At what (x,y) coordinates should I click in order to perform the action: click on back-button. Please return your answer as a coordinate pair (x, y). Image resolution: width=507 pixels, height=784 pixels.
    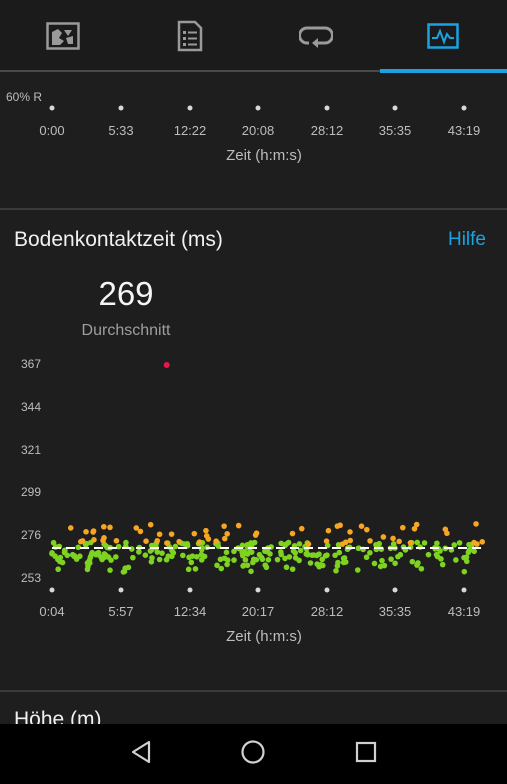
    Looking at the image, I should click on (141, 754).